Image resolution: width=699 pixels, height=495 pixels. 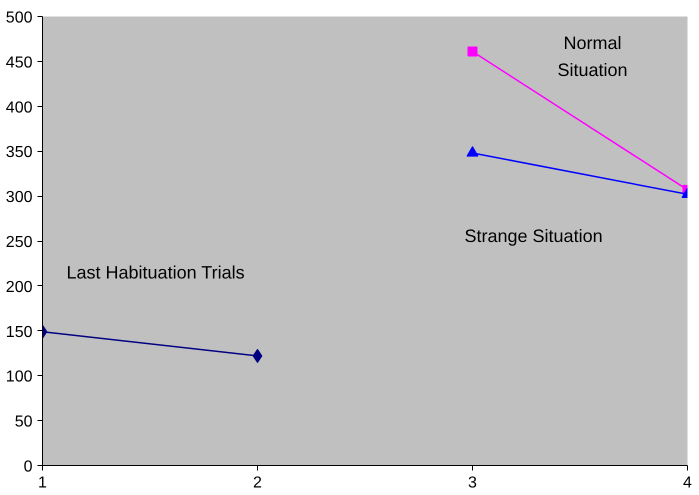 I want to click on x-tick-label: 2, so click(x=257, y=483).